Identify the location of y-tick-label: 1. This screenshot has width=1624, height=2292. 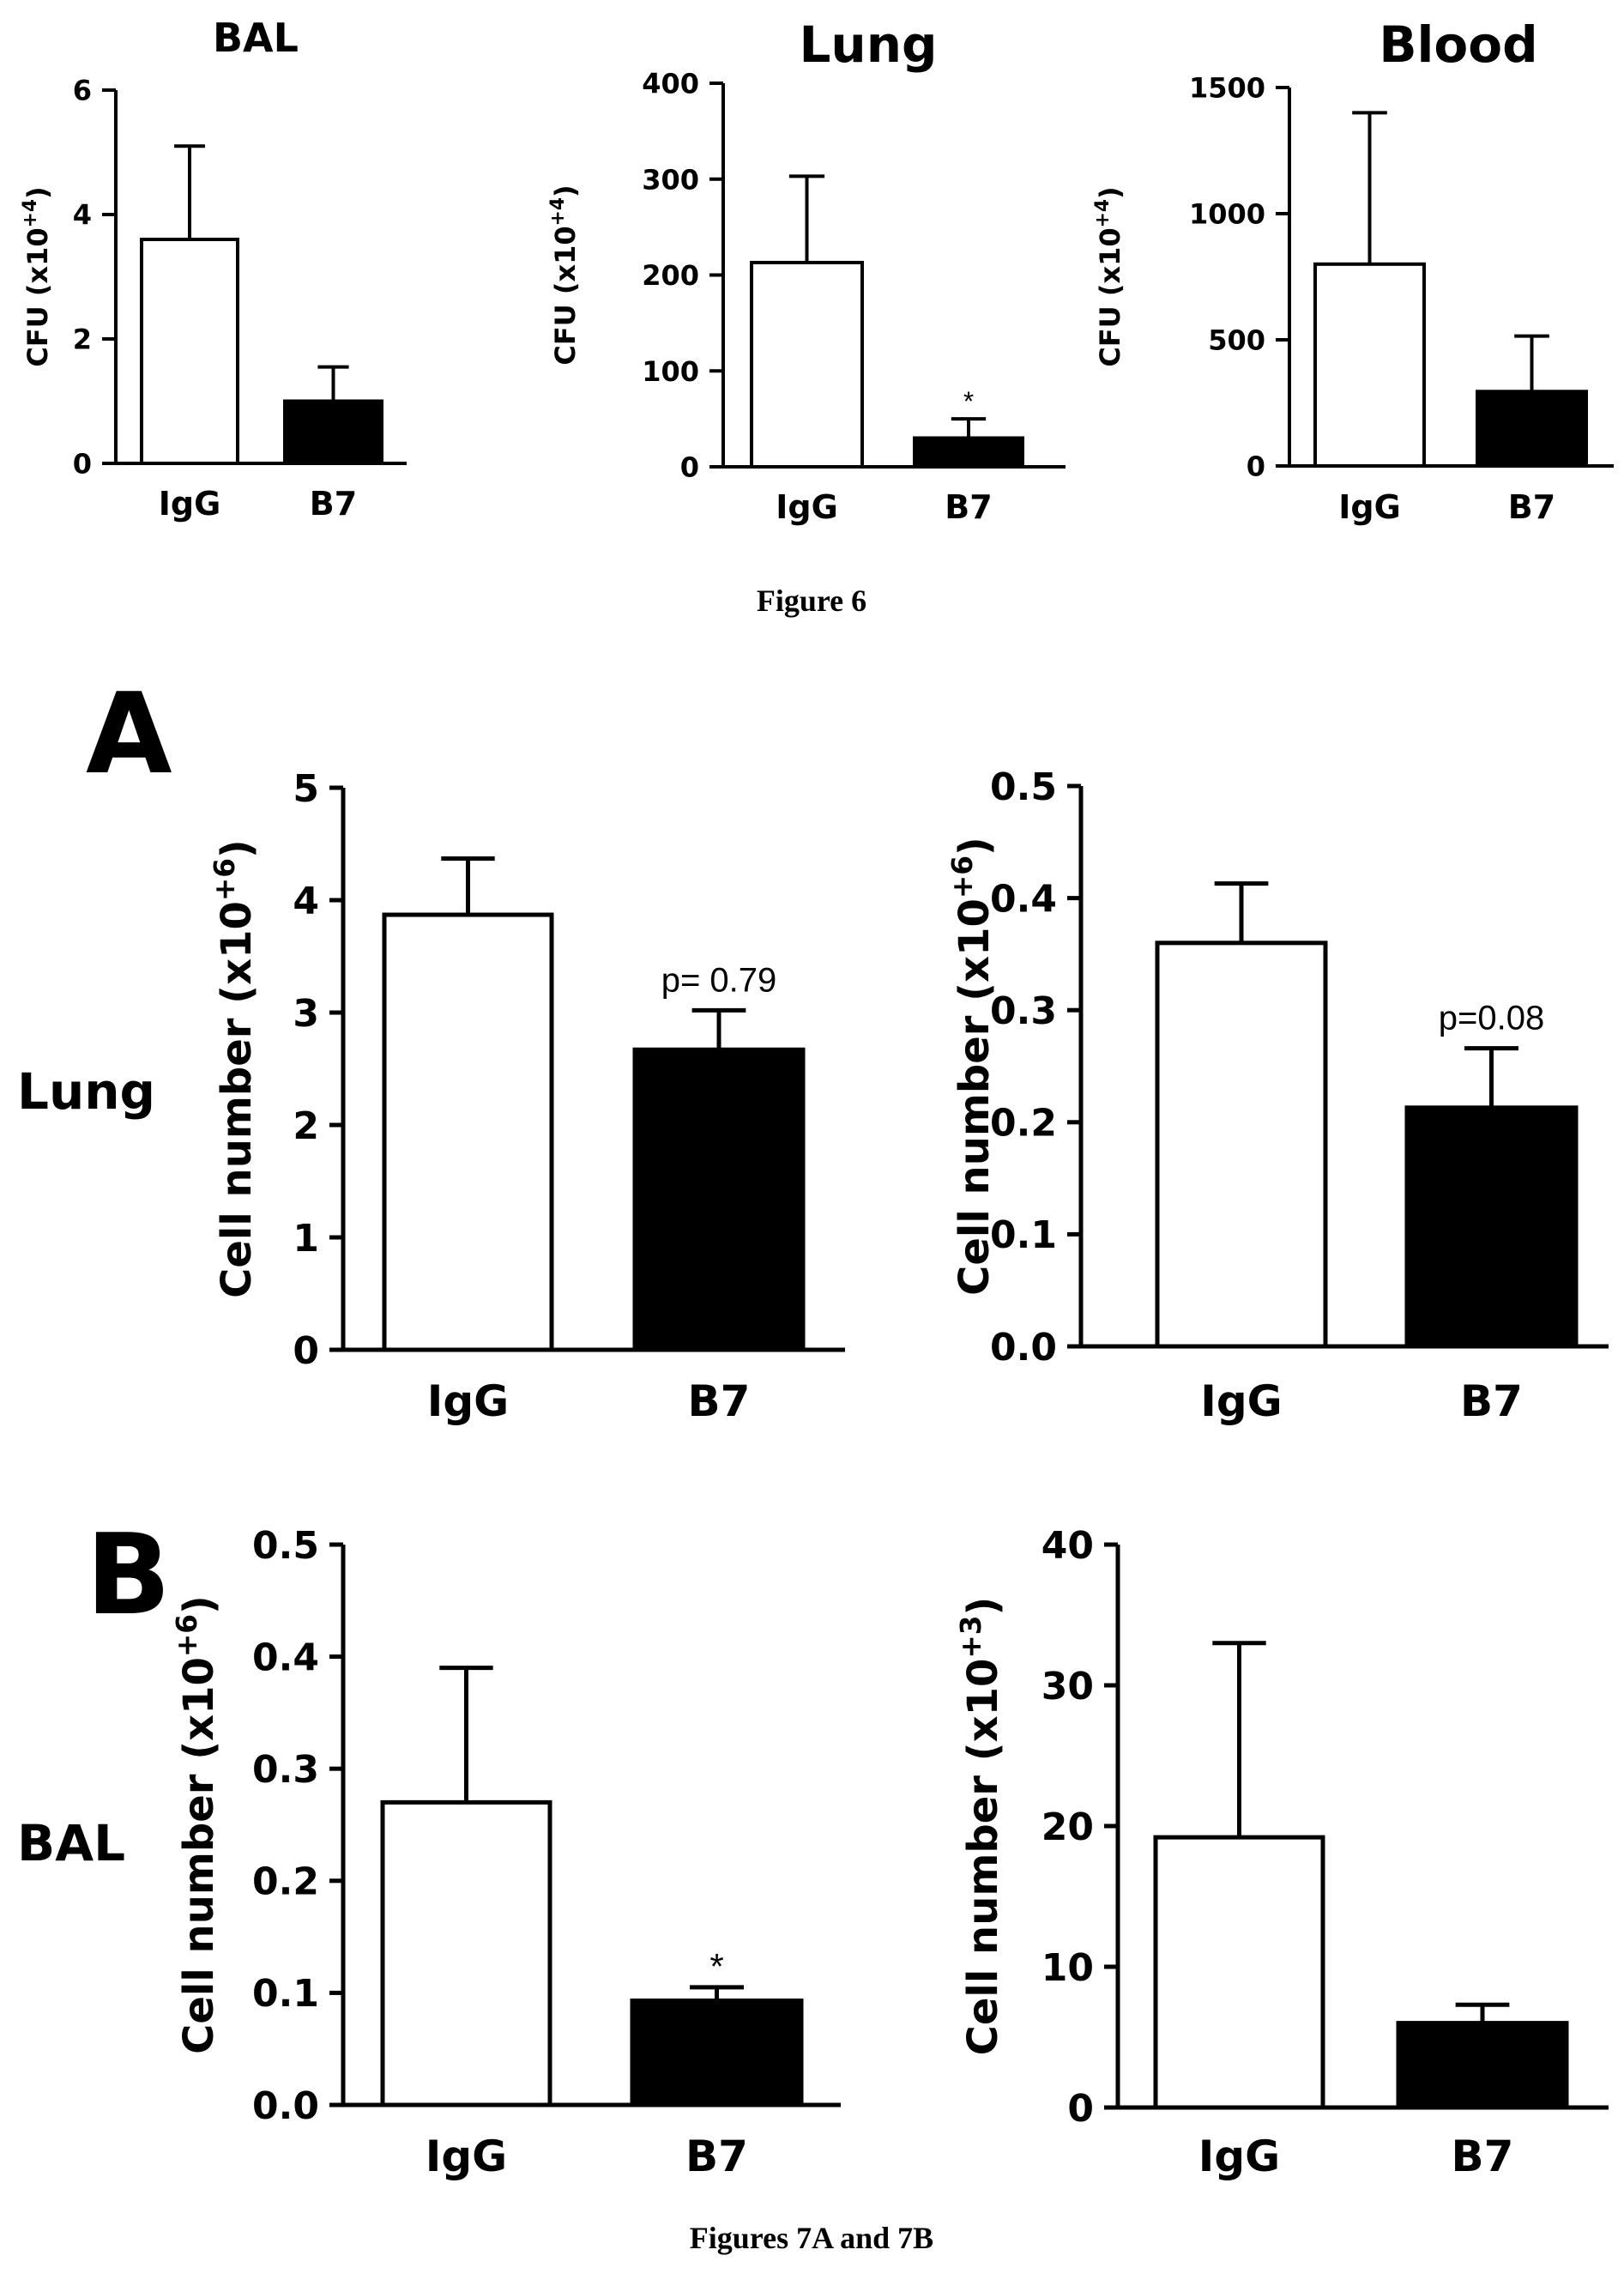
(306, 1239).